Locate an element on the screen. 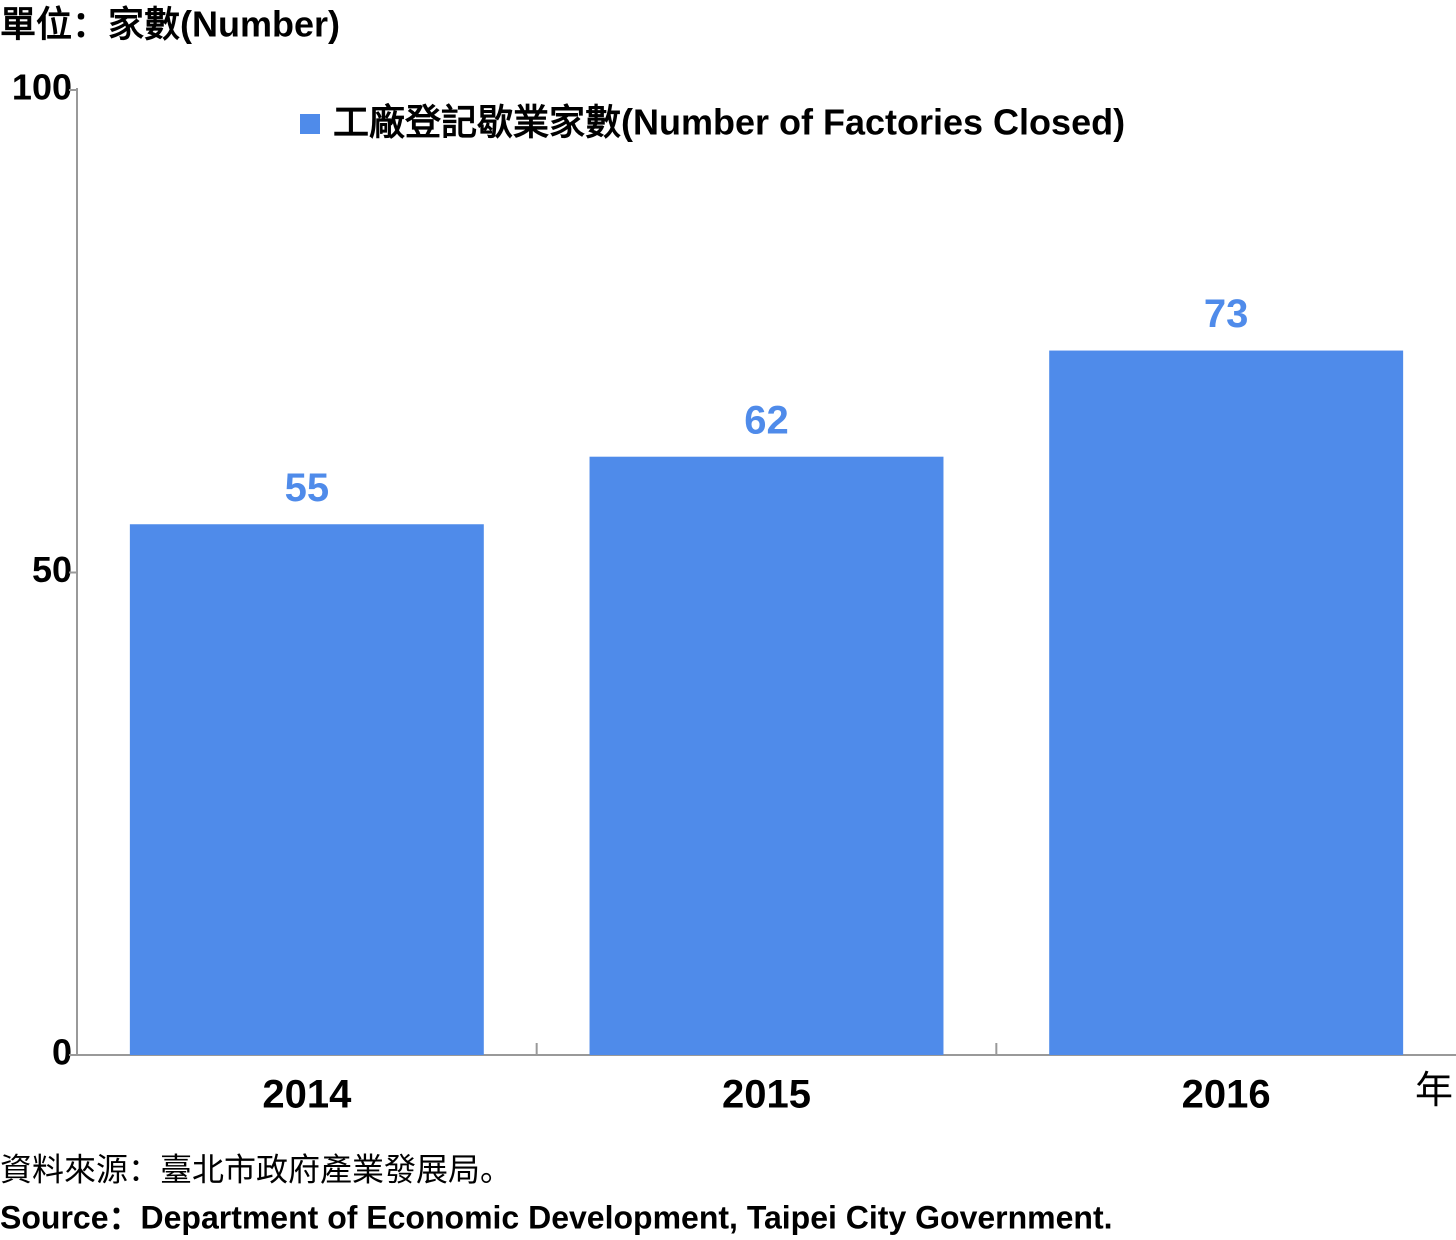 This screenshot has width=1456, height=1240. legend-label: 工廠登記歇業家數(Number of Factories Closed) is located at coordinates (729, 122).